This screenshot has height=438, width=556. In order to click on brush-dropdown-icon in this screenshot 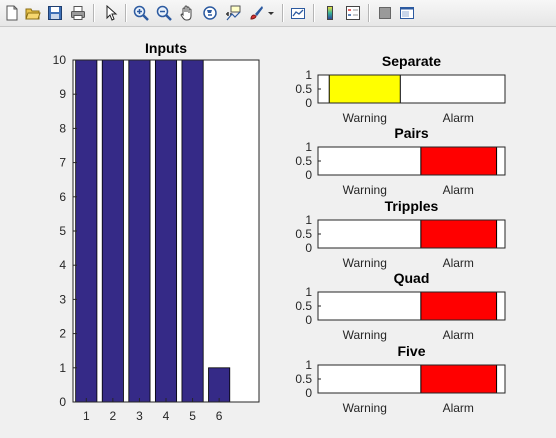, I will do `click(271, 13)`.